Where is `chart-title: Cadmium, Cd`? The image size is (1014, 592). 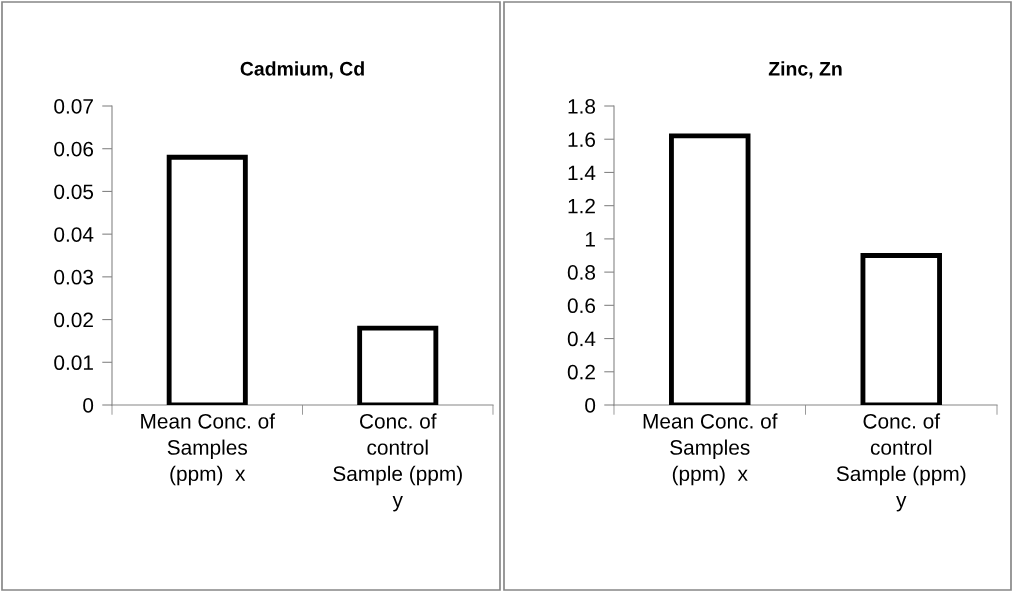
chart-title: Cadmium, Cd is located at coordinates (302, 70).